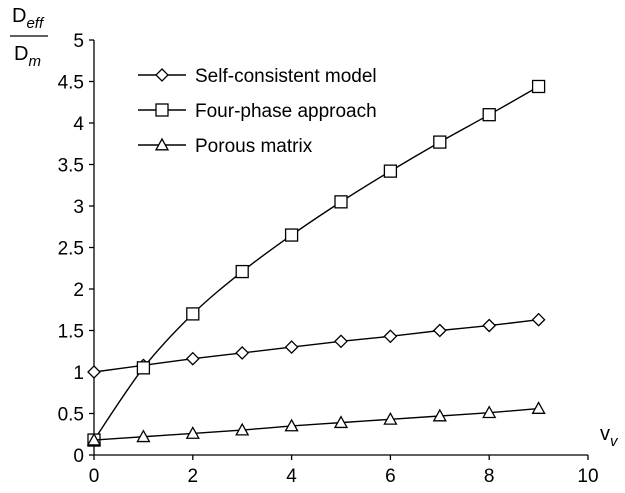  What do you see at coordinates (71, 166) in the screenshot?
I see `y-tick-label: 3.5` at bounding box center [71, 166].